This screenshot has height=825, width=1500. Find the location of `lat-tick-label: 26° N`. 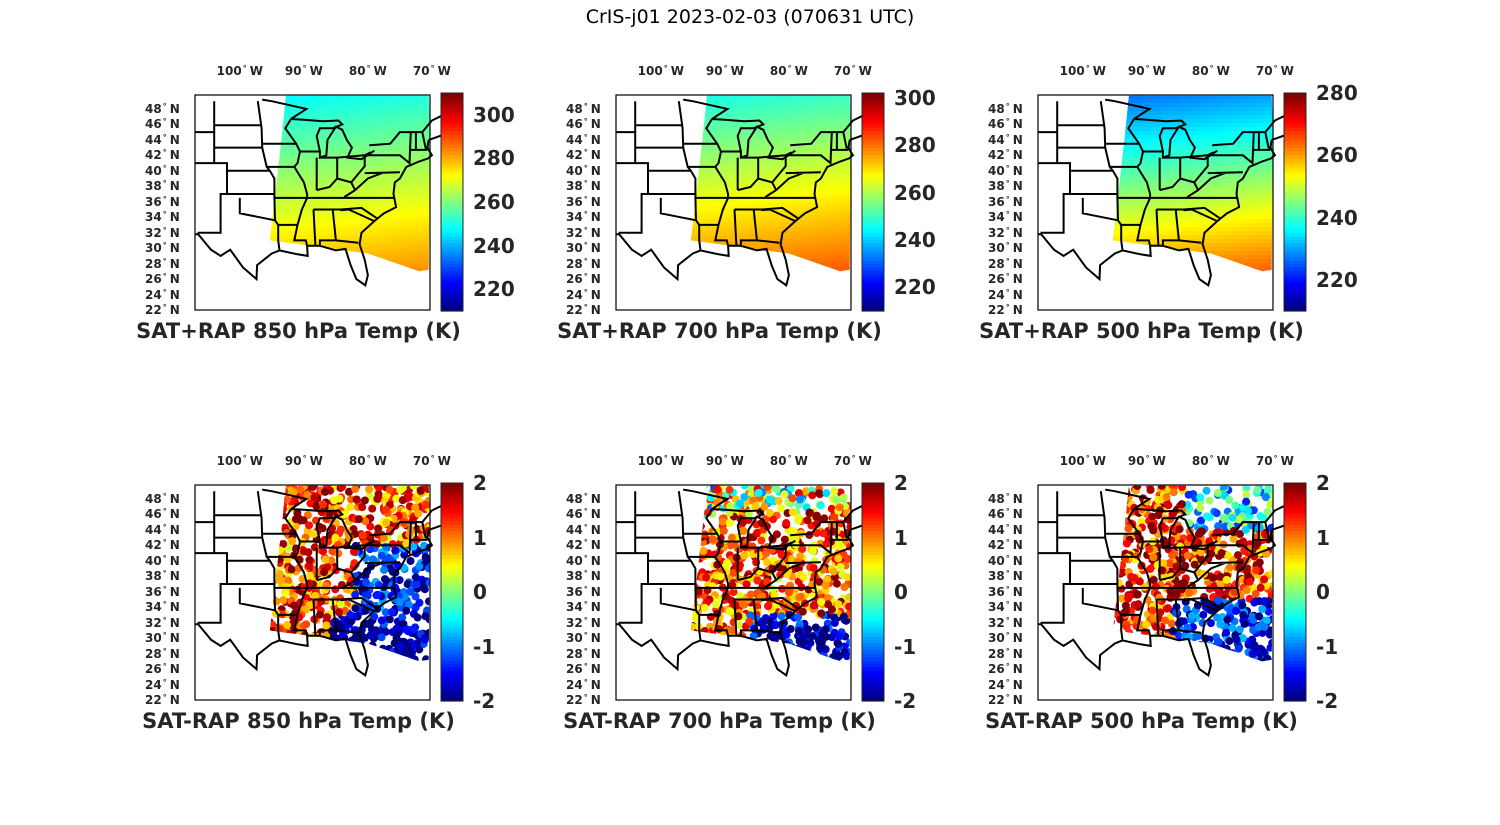

lat-tick-label: 26° N is located at coordinates (162, 279).